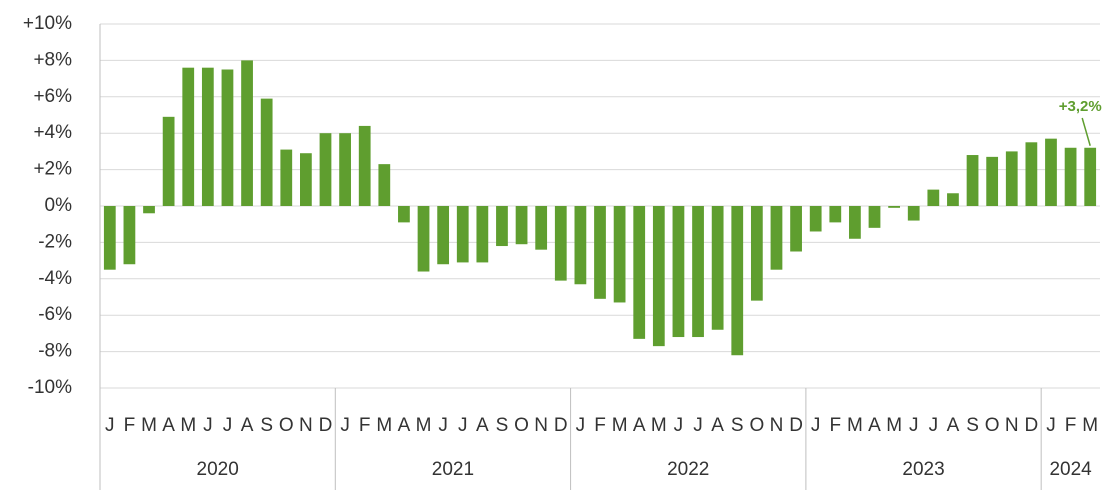 This screenshot has width=1105, height=495. Describe the element at coordinates (52, 96) in the screenshot. I see `y-tick-label: +6%` at that location.